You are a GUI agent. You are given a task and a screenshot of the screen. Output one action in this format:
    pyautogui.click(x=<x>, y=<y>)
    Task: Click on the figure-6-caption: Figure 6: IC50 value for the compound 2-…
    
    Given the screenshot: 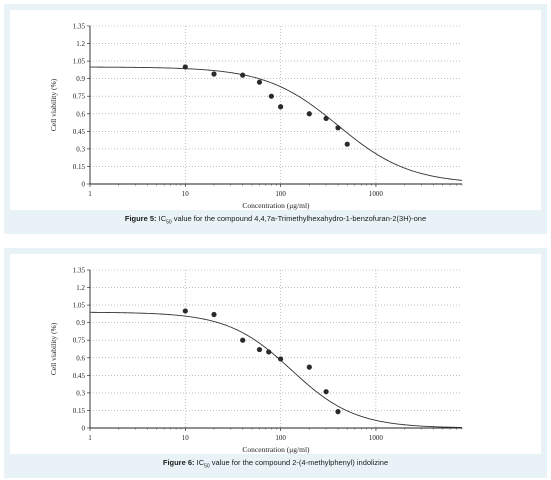 What is the action you would take?
    pyautogui.click(x=275, y=464)
    